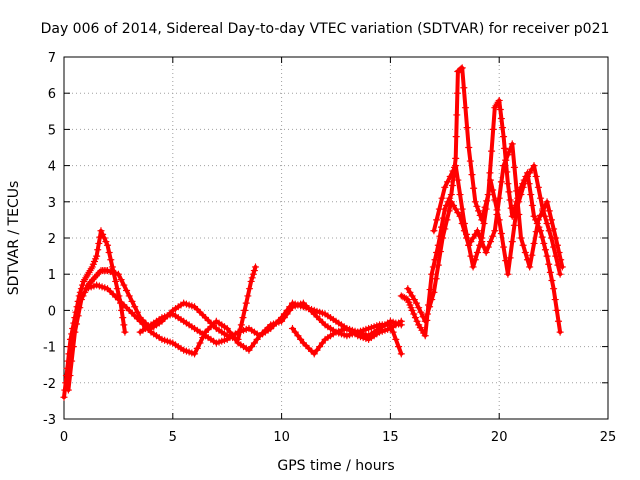  Describe the element at coordinates (173, 437) in the screenshot. I see `x-tick-label: 5` at that location.